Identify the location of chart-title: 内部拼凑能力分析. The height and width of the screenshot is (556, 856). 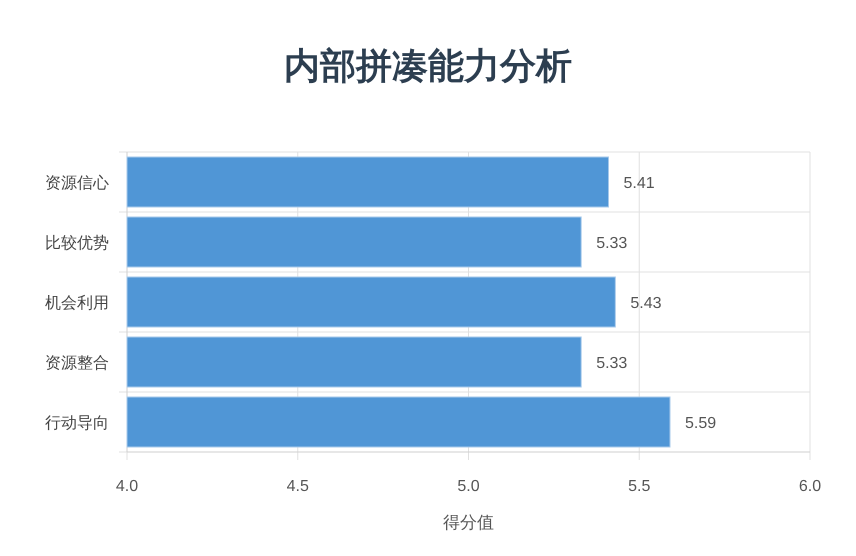
(428, 65).